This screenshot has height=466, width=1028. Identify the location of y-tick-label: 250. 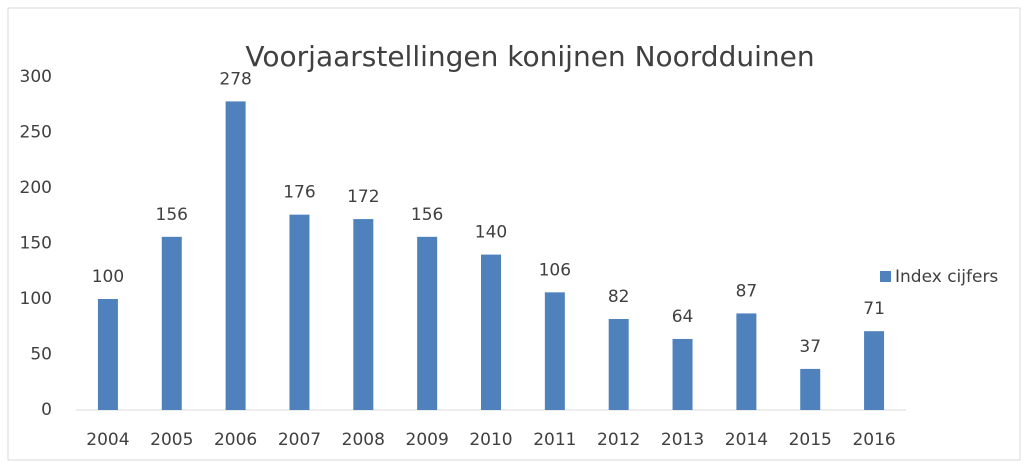
(36, 133).